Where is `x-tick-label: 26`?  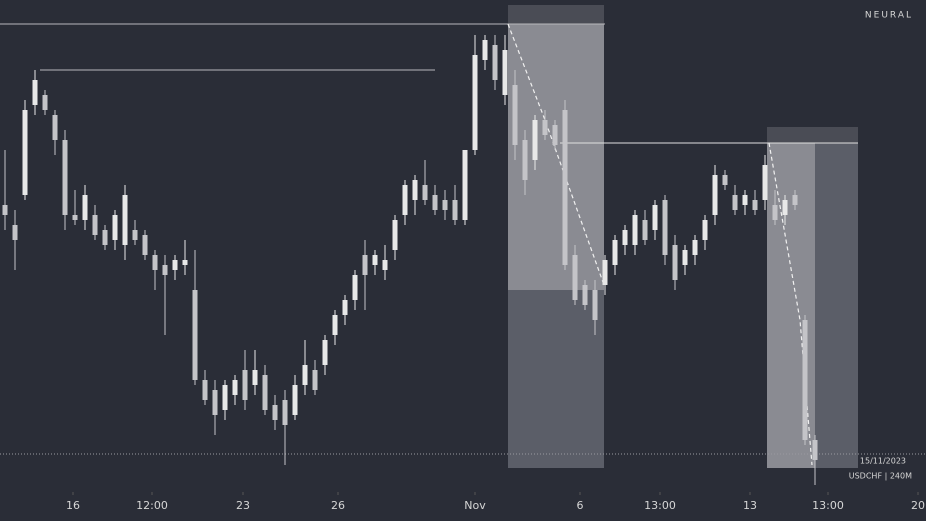 x-tick-label: 26 is located at coordinates (338, 505).